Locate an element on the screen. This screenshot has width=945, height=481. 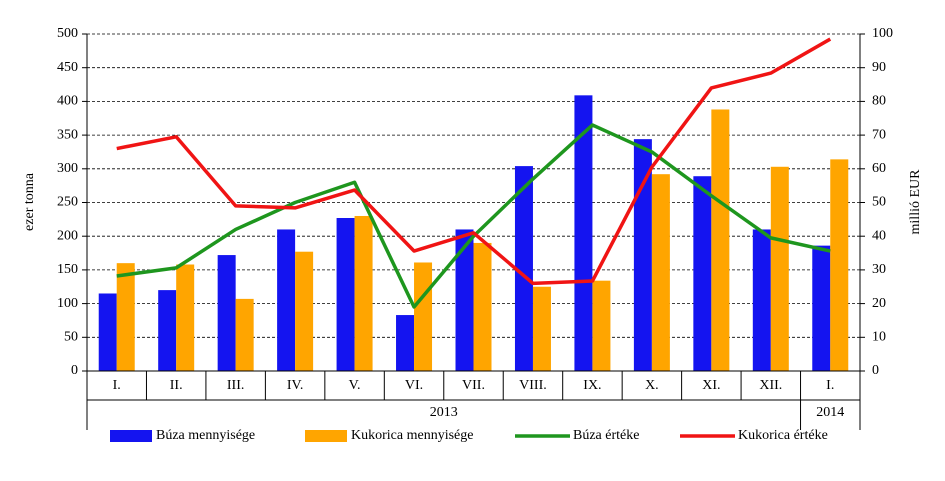
x-tick-label: IX. is located at coordinates (592, 385).